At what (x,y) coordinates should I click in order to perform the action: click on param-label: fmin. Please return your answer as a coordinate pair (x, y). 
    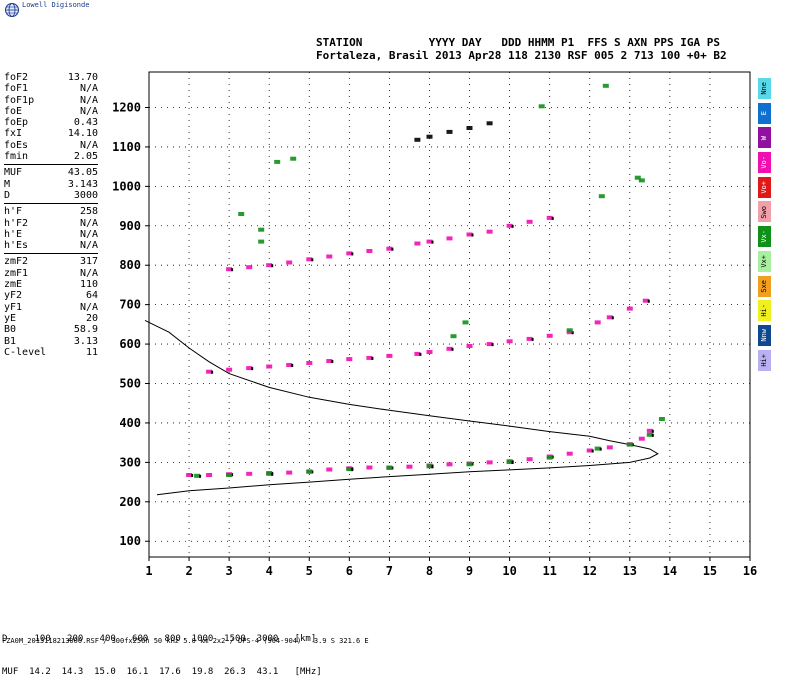
    Looking at the image, I should click on (16, 157).